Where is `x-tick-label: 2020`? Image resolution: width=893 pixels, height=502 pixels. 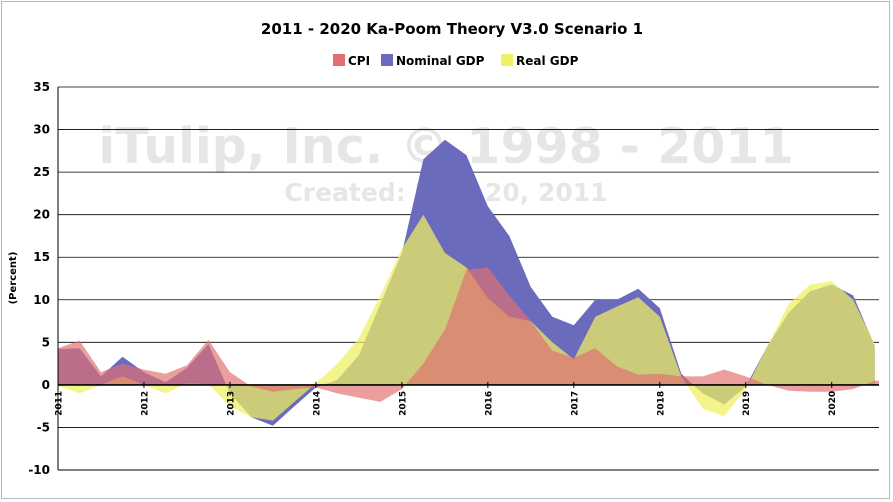 x-tick-label: 2020 is located at coordinates (833, 403).